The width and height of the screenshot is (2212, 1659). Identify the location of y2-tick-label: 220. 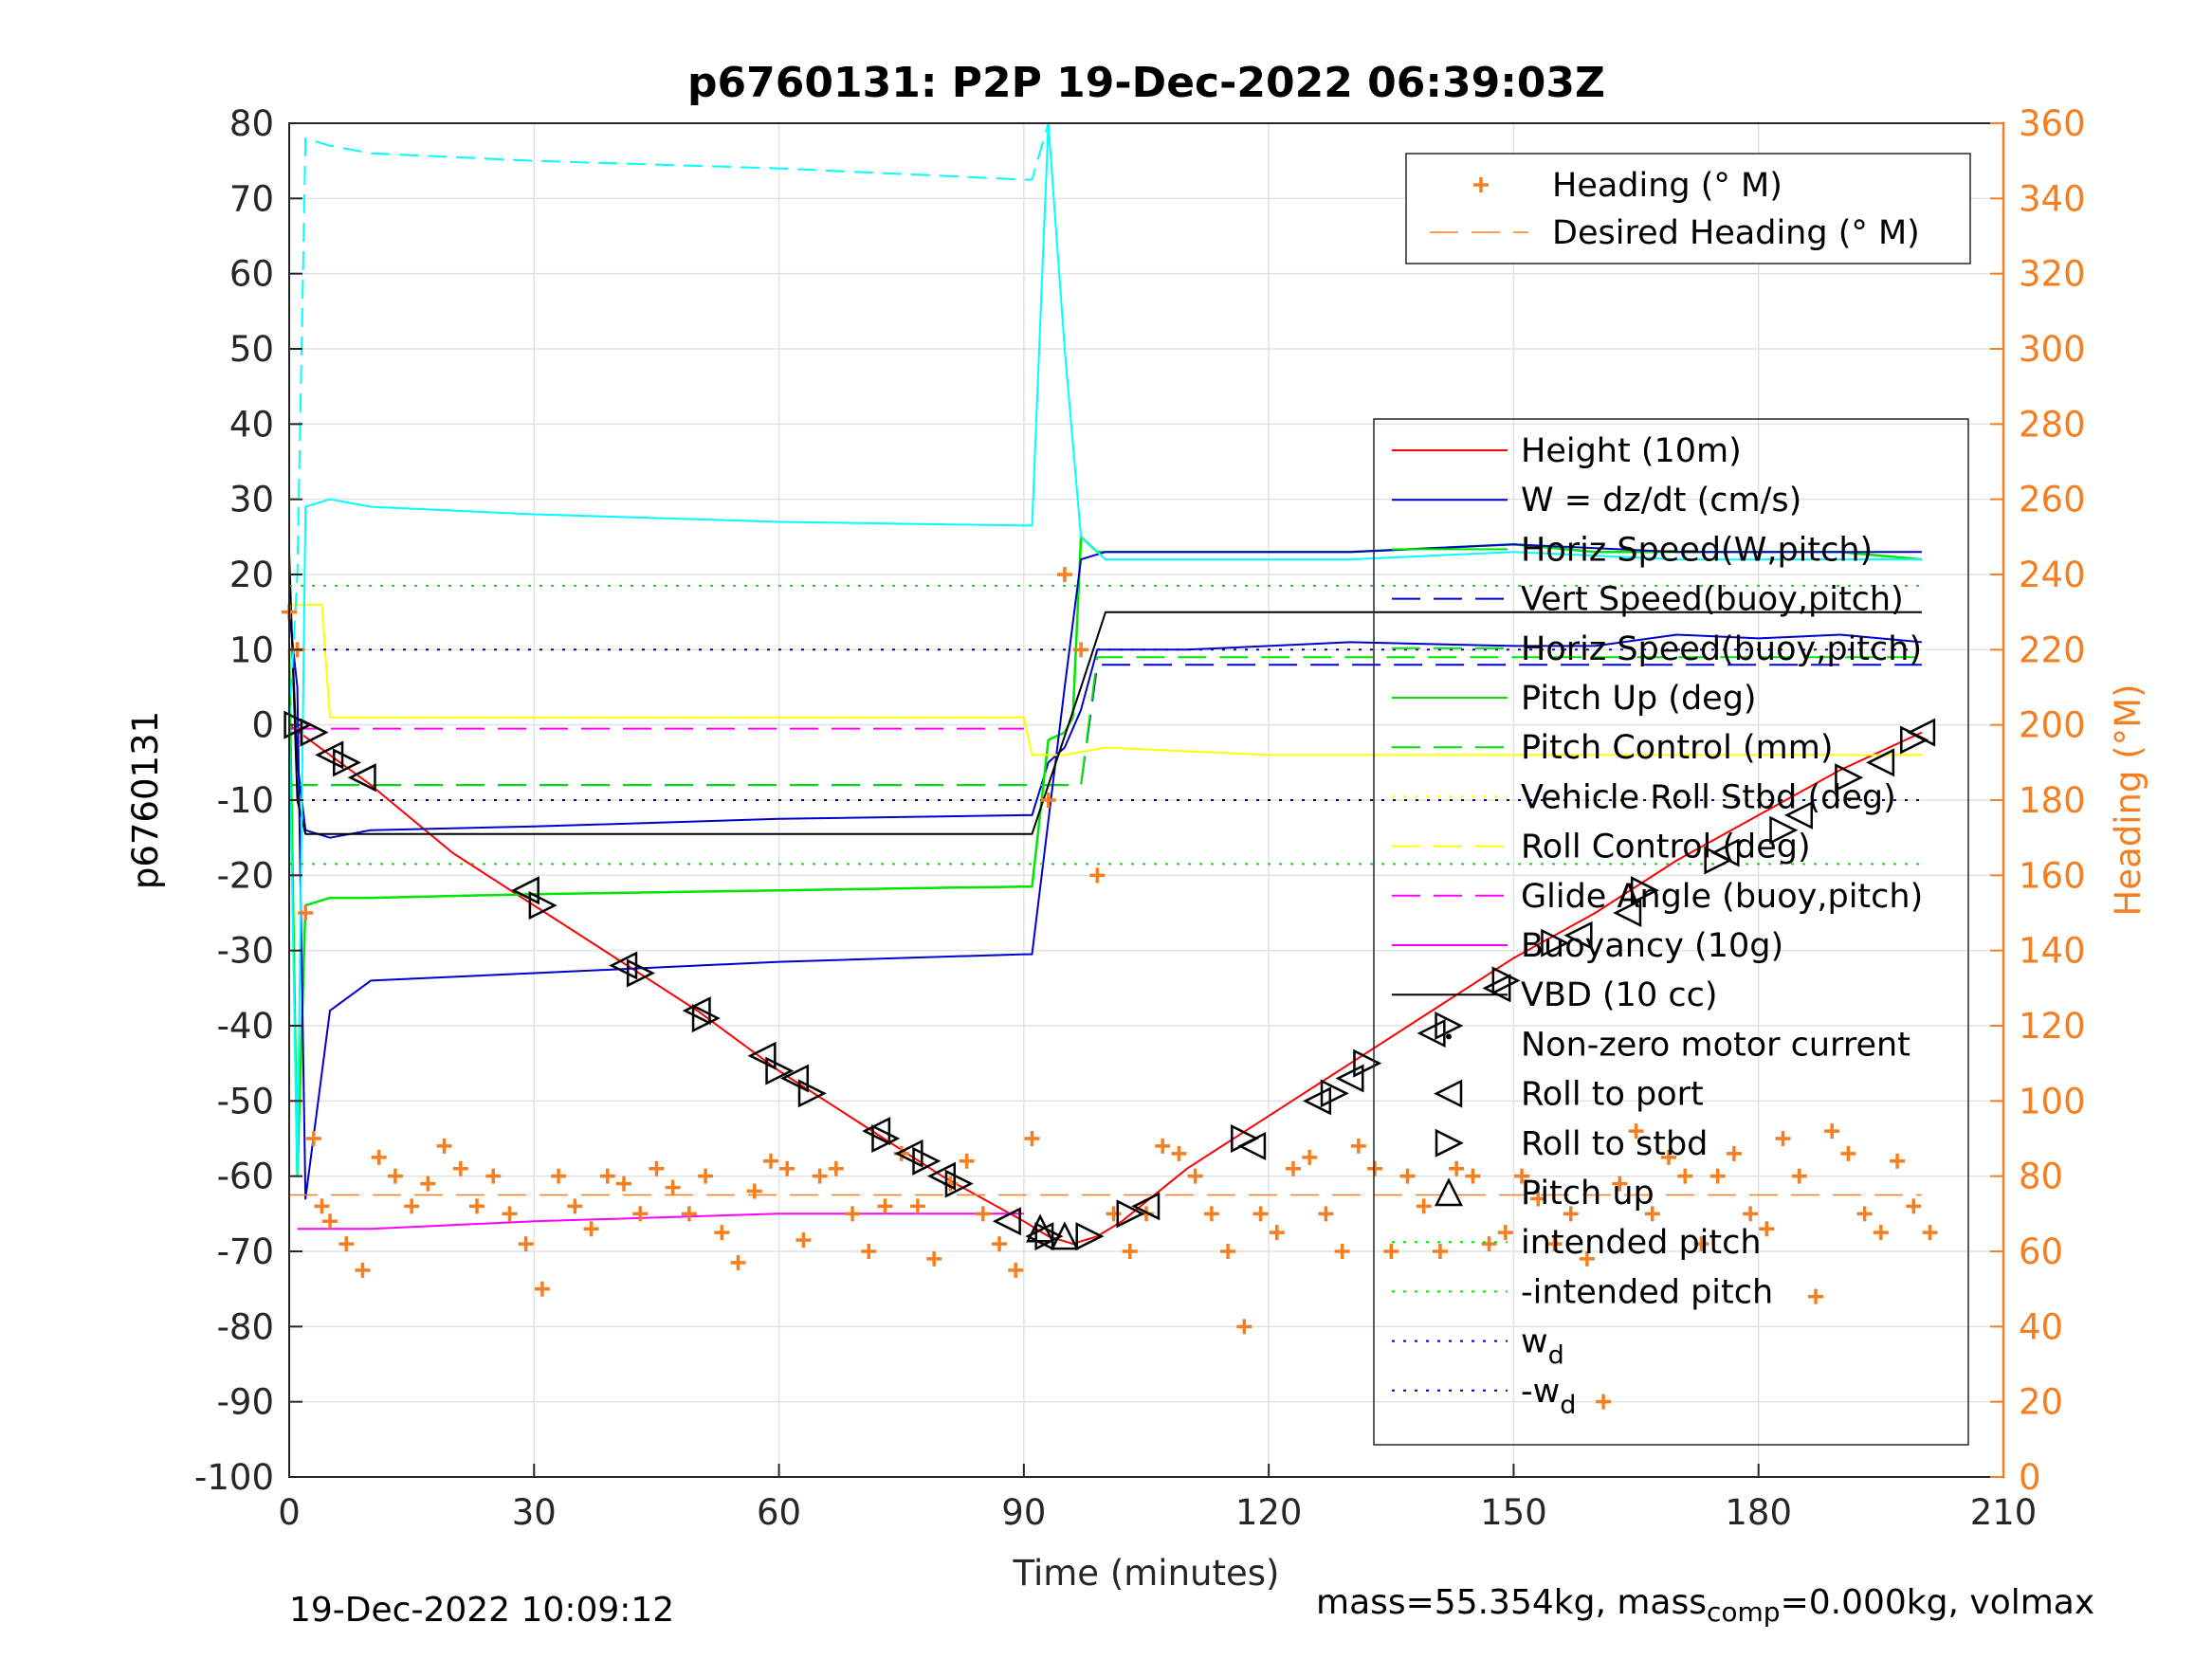
(2052, 649).